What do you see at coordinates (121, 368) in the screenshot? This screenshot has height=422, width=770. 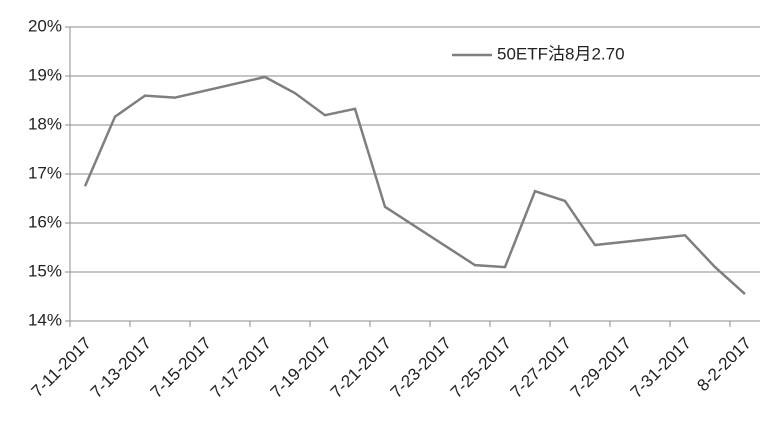 I see `x-tick-label: 7-13-2017` at bounding box center [121, 368].